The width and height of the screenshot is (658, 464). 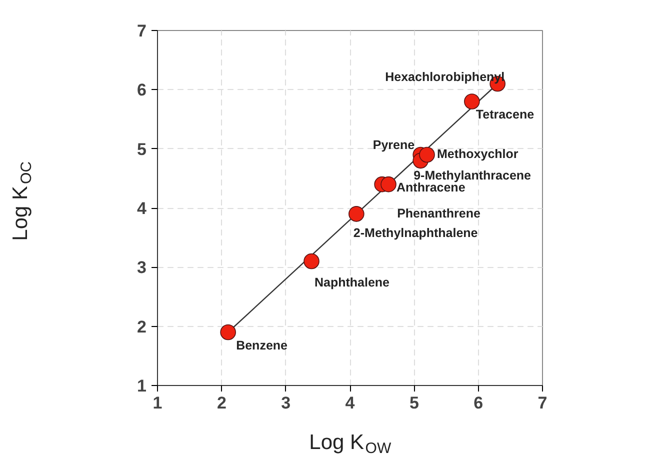 What do you see at coordinates (445, 77) in the screenshot?
I see `annotation: Hexachlorobiphenyl` at bounding box center [445, 77].